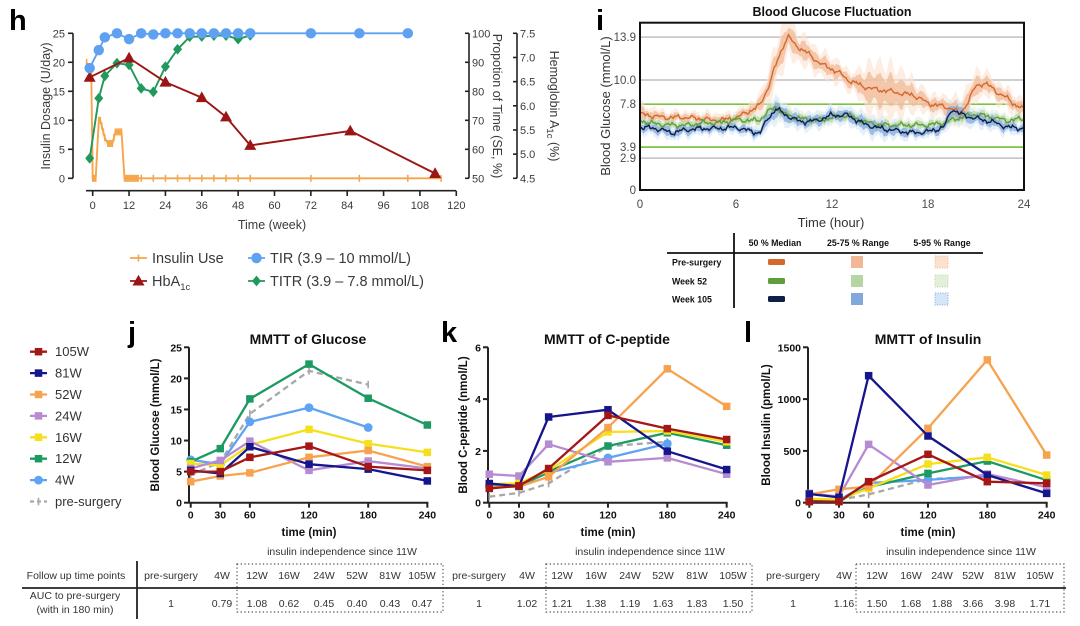  Describe the element at coordinates (76, 426) in the screenshot. I see `mmtt-legend: 105W 81W 52W 24W 16W 12W 4W pre-surgery` at that location.